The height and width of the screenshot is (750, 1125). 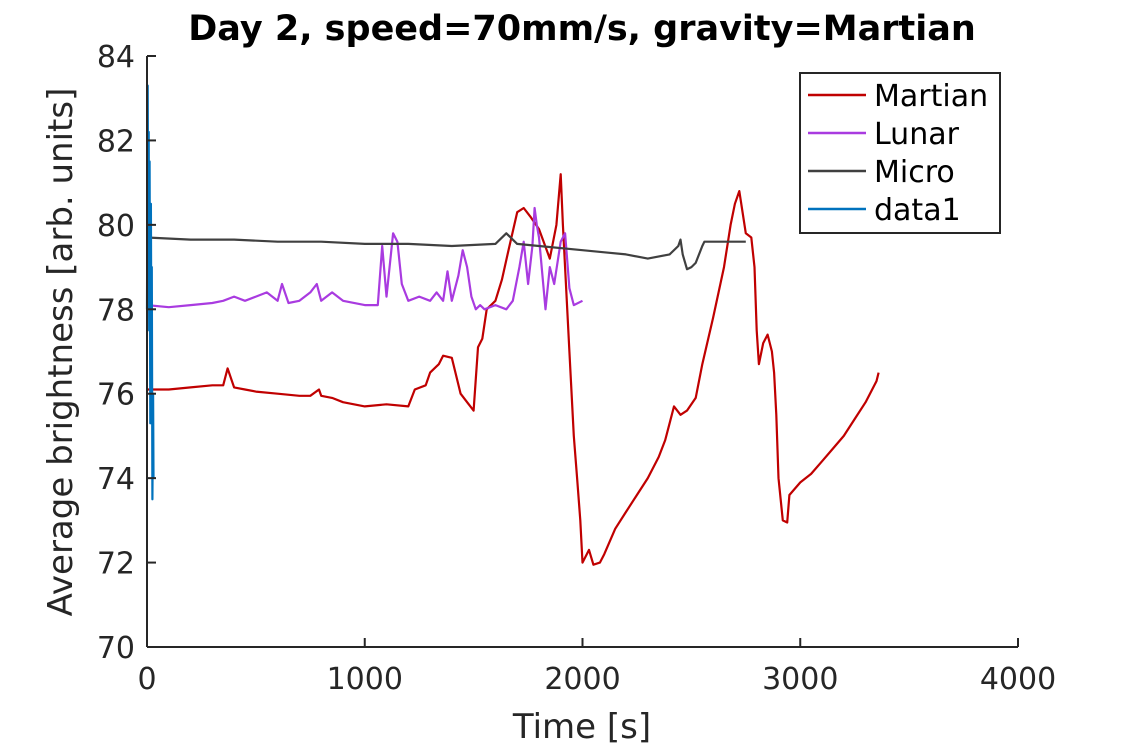 I want to click on x-tick-label: 3000, so click(x=800, y=679).